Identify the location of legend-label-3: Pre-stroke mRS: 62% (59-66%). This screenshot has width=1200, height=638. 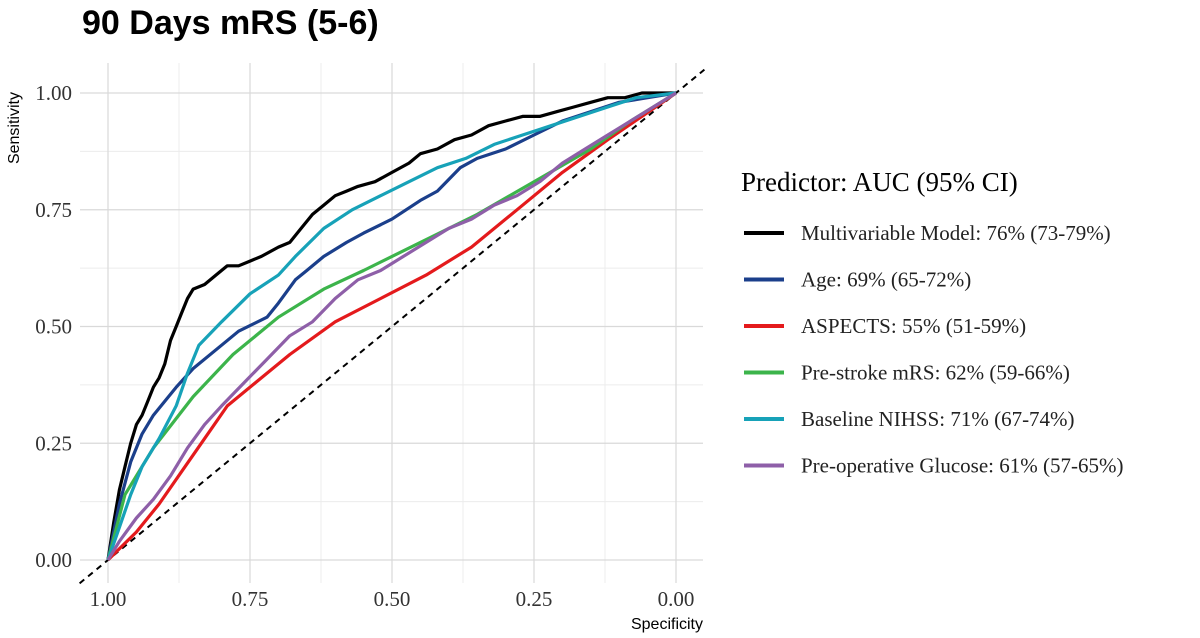
(935, 373).